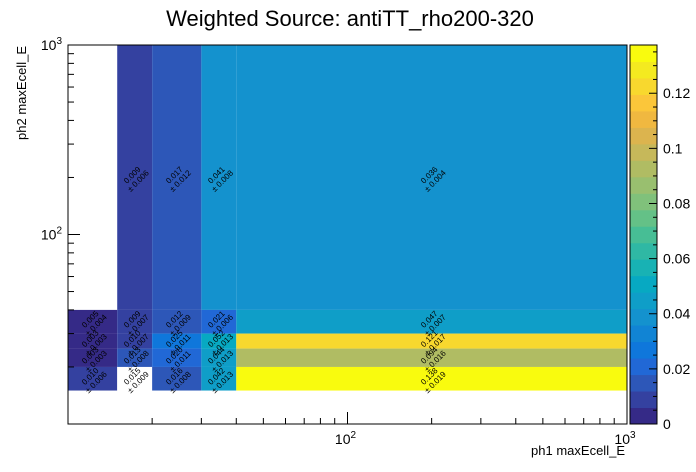  What do you see at coordinates (676, 369) in the screenshot?
I see `colorbar-tick-label: 0.02` at bounding box center [676, 369].